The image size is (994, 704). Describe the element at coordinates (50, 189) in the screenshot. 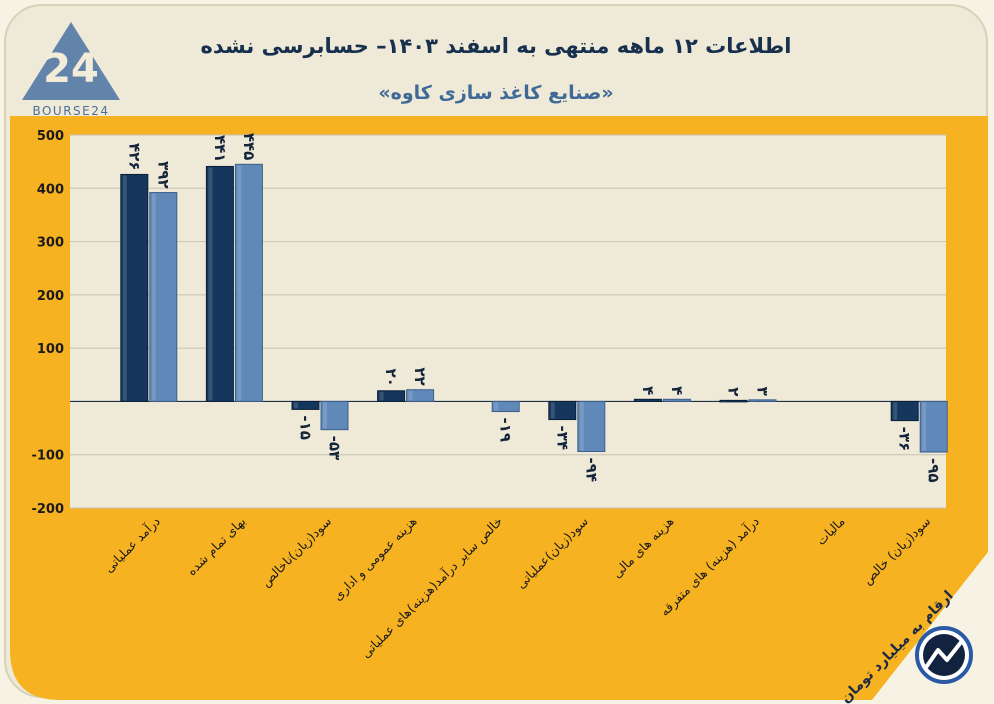

I see `y-tick-label: 400` at that location.